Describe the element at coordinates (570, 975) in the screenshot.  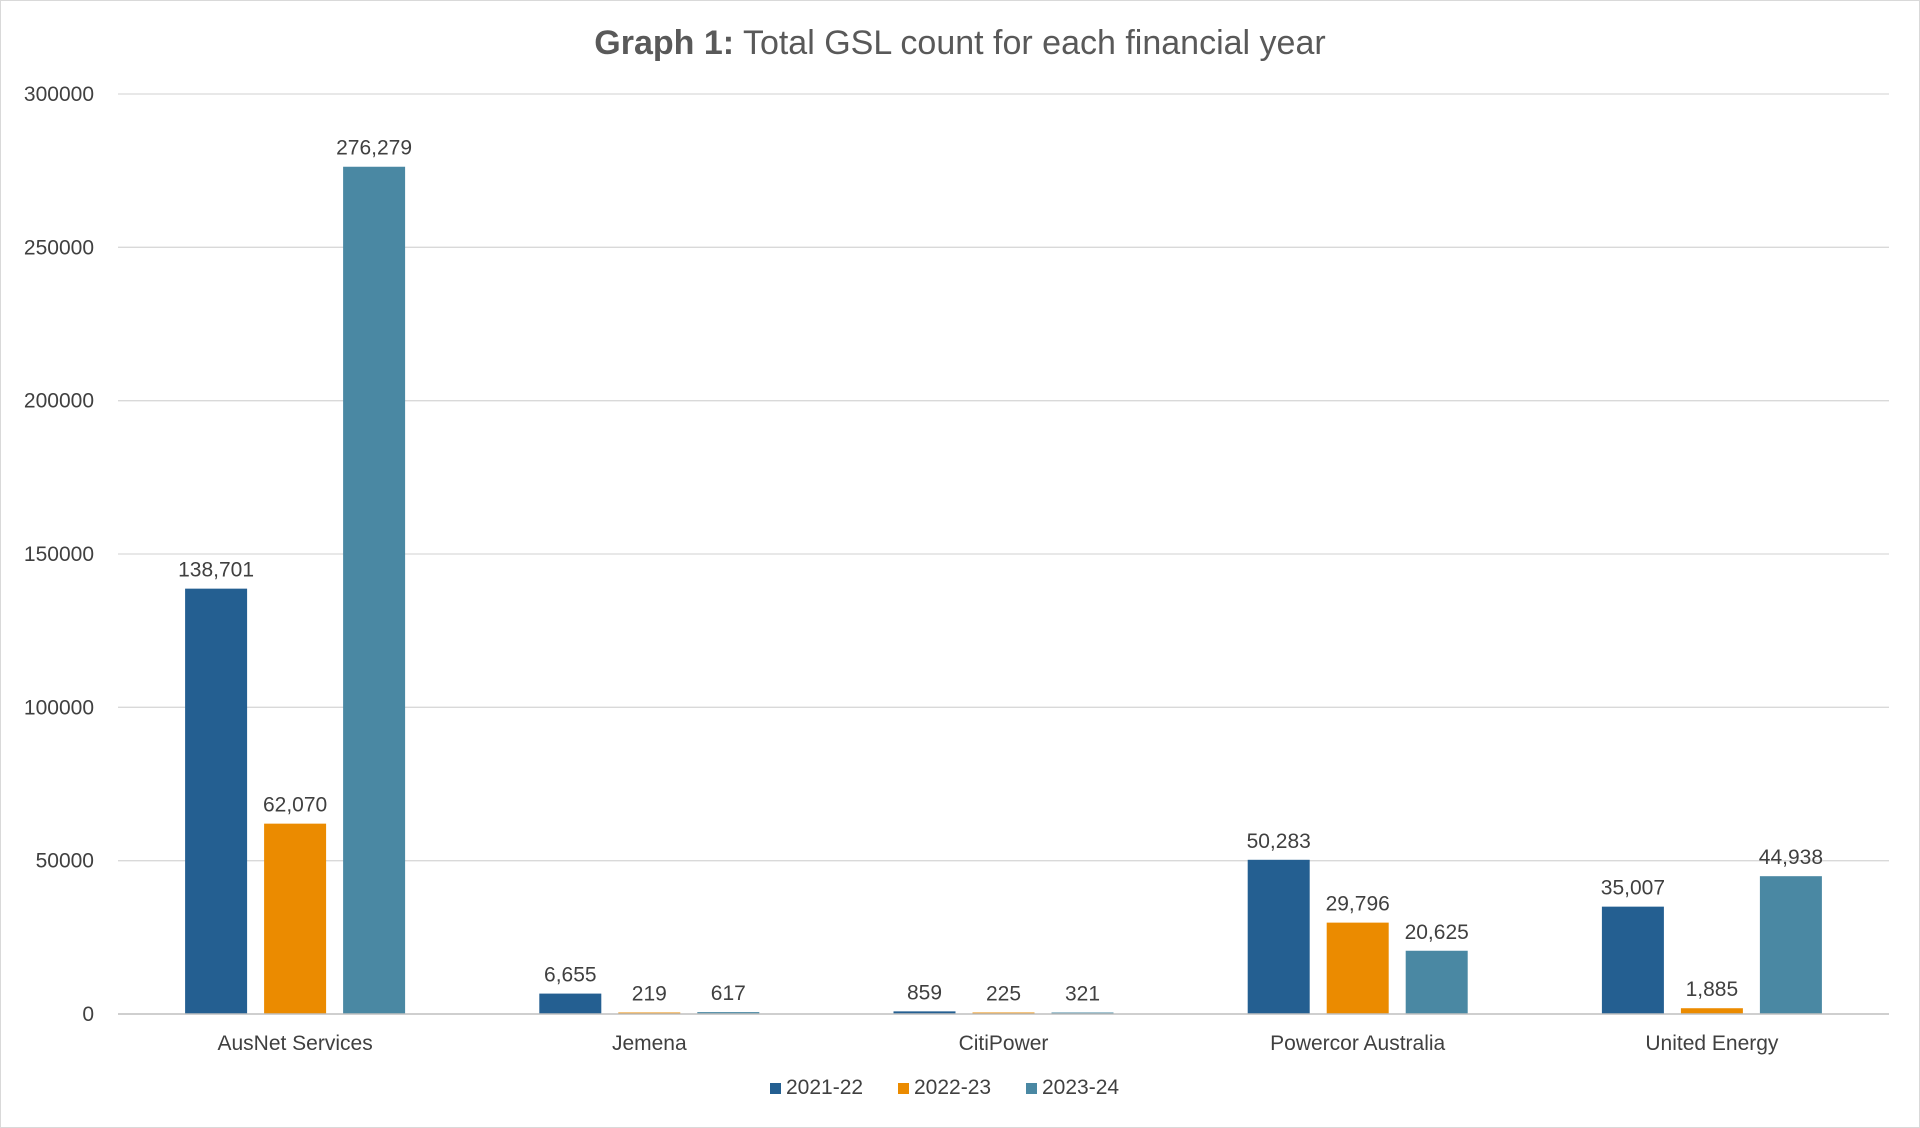
I see `data-label: 6,655` at that location.